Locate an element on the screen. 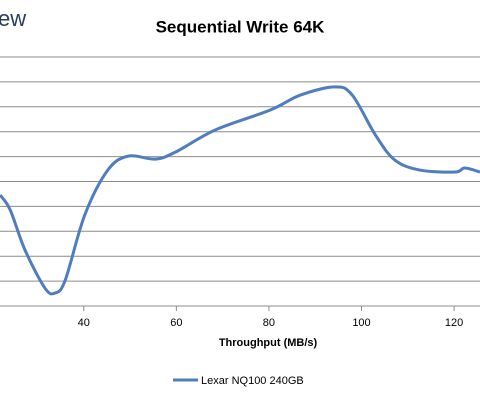 The image size is (480, 401). x-tick-label: 80 is located at coordinates (269, 323).